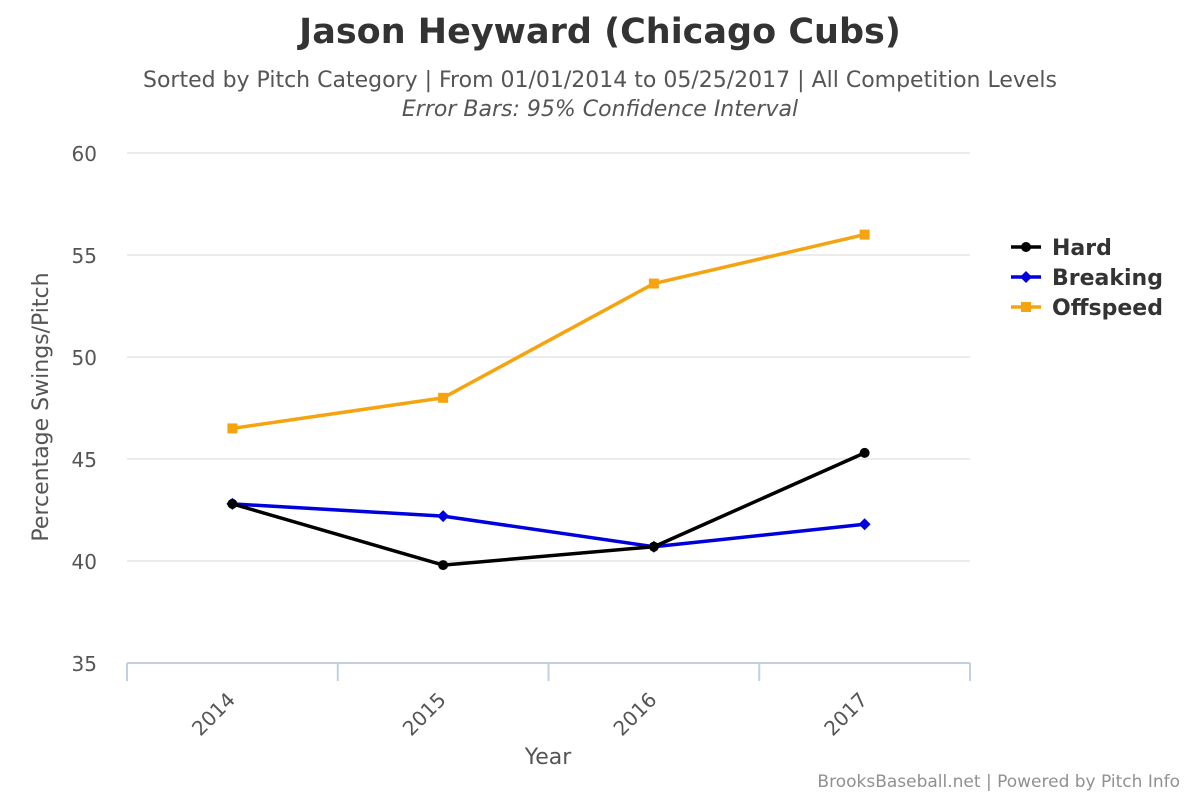  I want to click on series-line-hard, so click(548, 509).